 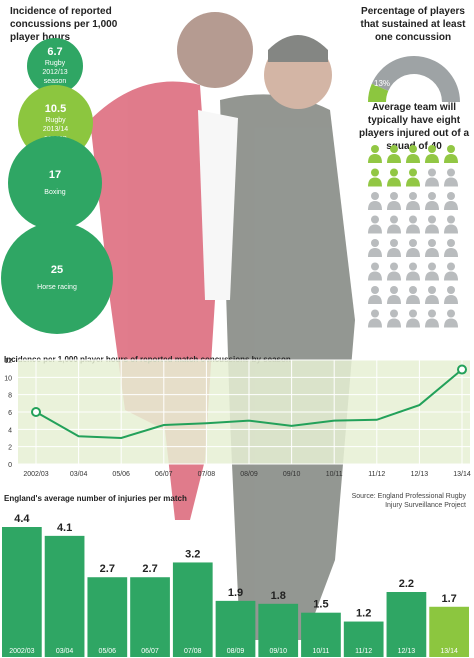 I want to click on bar-value-label: 3.2, so click(x=192, y=554).